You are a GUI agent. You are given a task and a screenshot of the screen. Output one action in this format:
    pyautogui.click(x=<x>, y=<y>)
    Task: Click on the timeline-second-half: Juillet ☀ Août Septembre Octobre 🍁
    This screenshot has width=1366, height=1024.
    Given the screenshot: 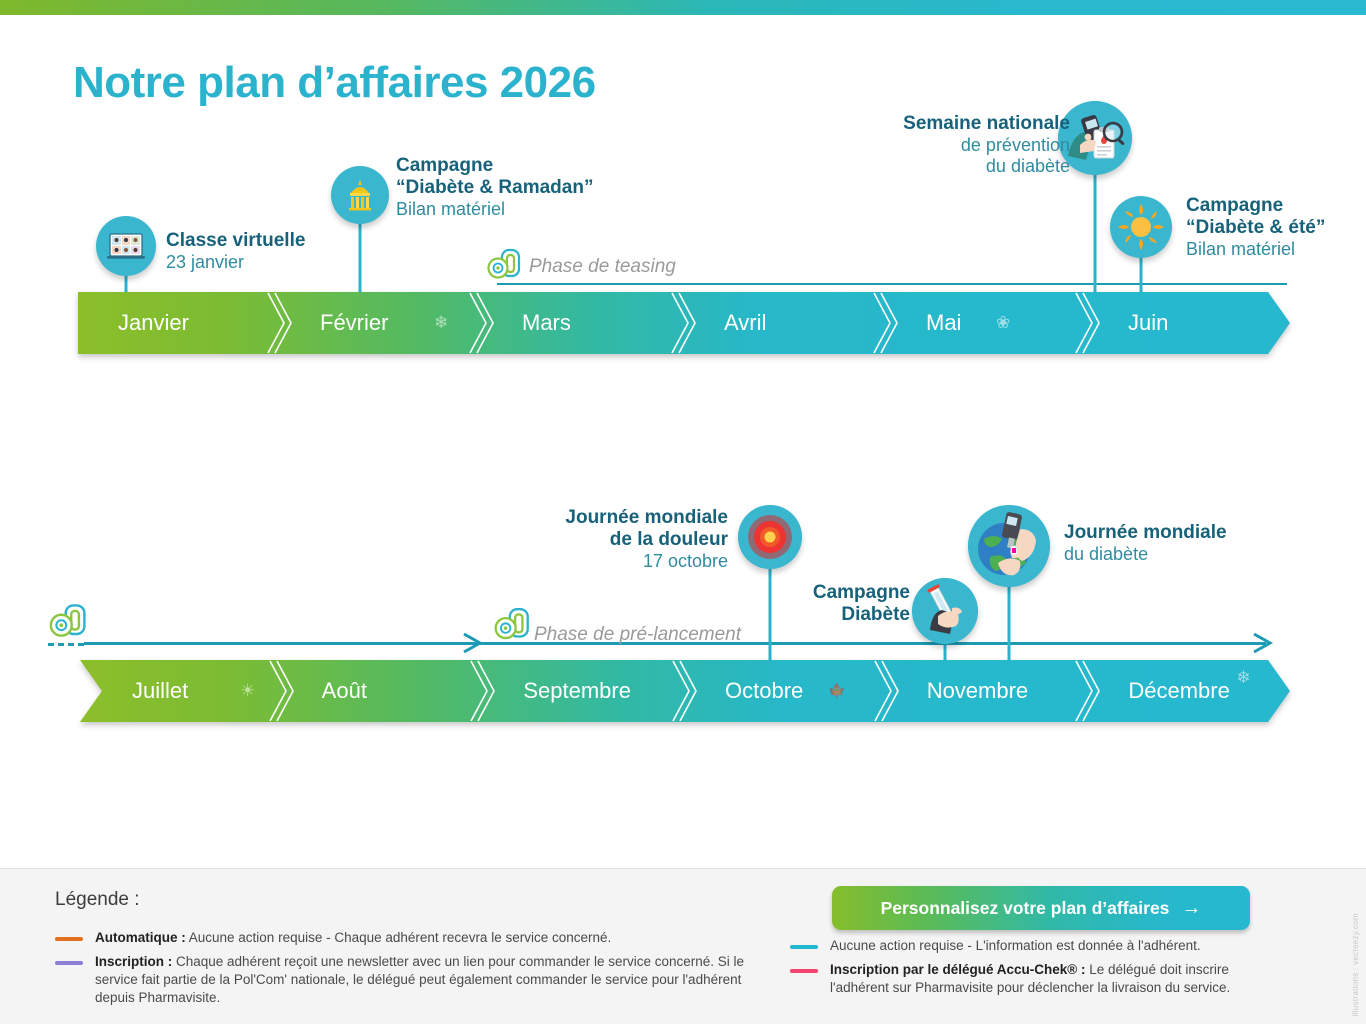 What is the action you would take?
    pyautogui.click(x=685, y=691)
    